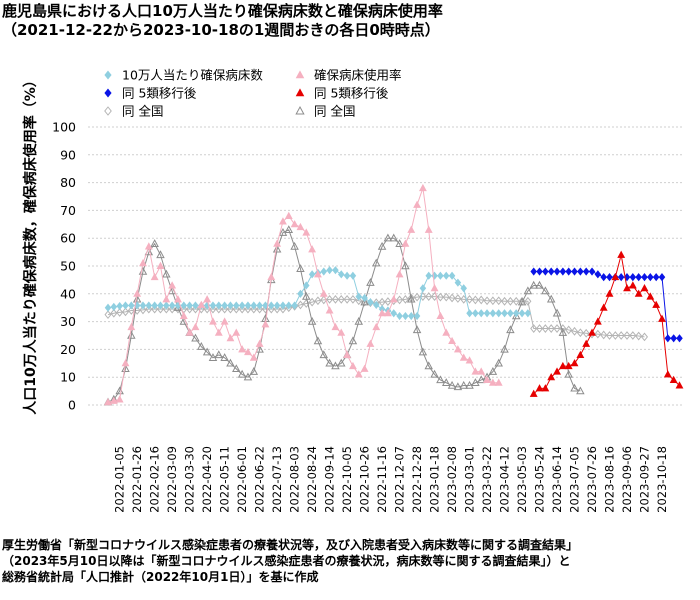 The width and height of the screenshot is (700, 600). What do you see at coordinates (351, 93) in the screenshot?
I see `legend-label: 同 5類移行後` at bounding box center [351, 93].